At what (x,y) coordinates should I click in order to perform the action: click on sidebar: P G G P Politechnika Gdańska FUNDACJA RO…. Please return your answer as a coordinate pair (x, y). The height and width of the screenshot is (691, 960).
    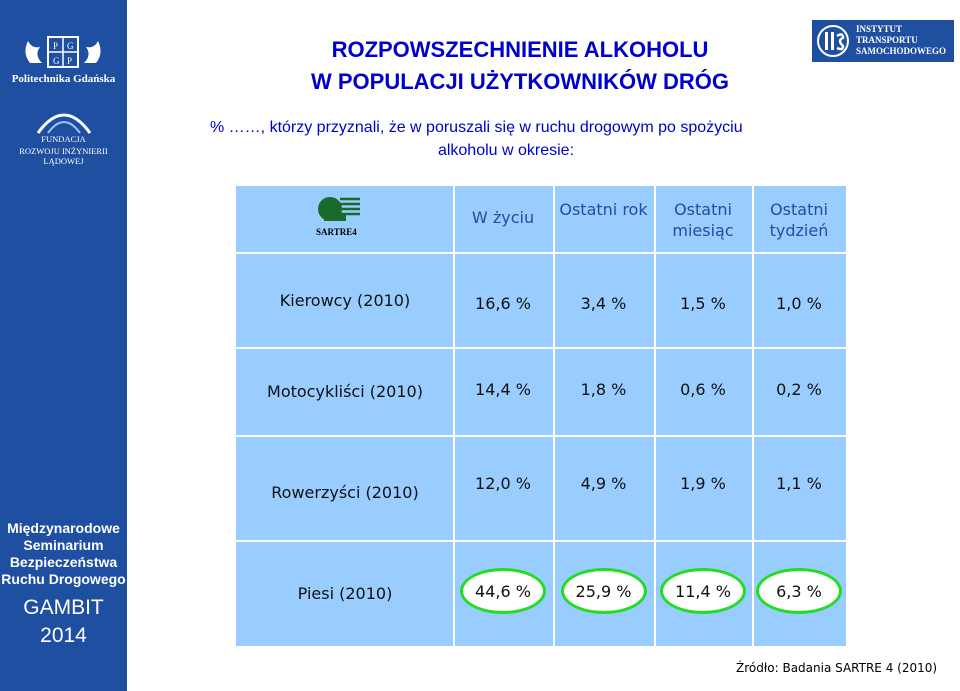
    Looking at the image, I should click on (63, 345).